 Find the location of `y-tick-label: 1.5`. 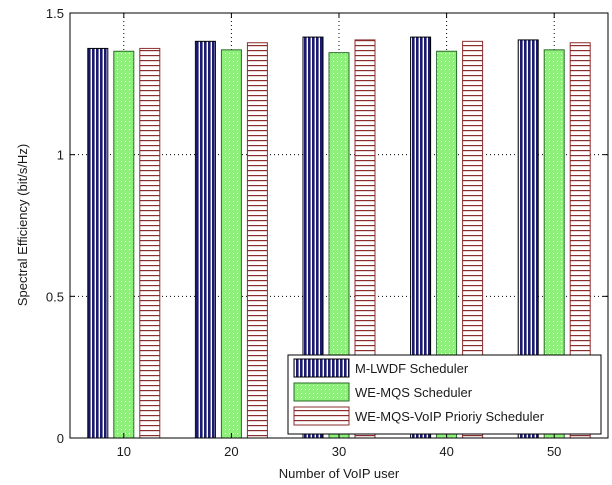

y-tick-label: 1.5 is located at coordinates (55, 13).